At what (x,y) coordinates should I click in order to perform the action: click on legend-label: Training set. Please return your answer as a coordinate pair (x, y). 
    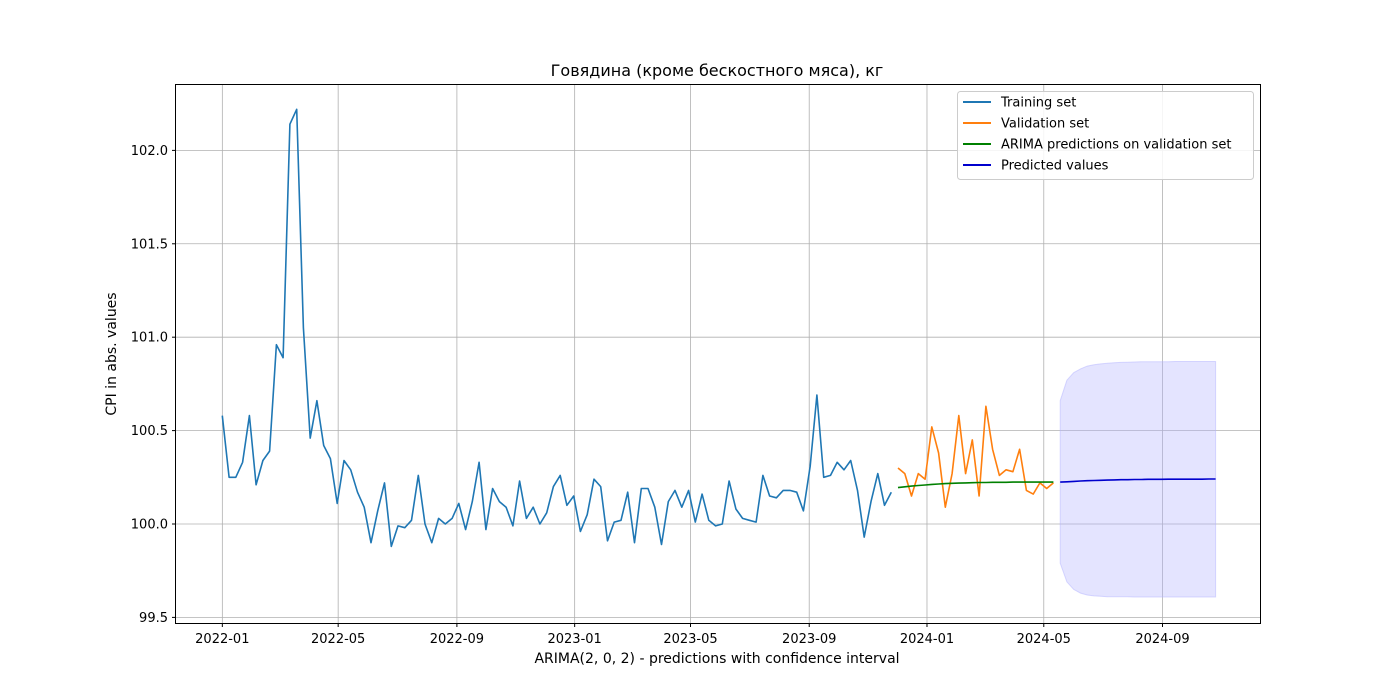
    Looking at the image, I should click on (1038, 103).